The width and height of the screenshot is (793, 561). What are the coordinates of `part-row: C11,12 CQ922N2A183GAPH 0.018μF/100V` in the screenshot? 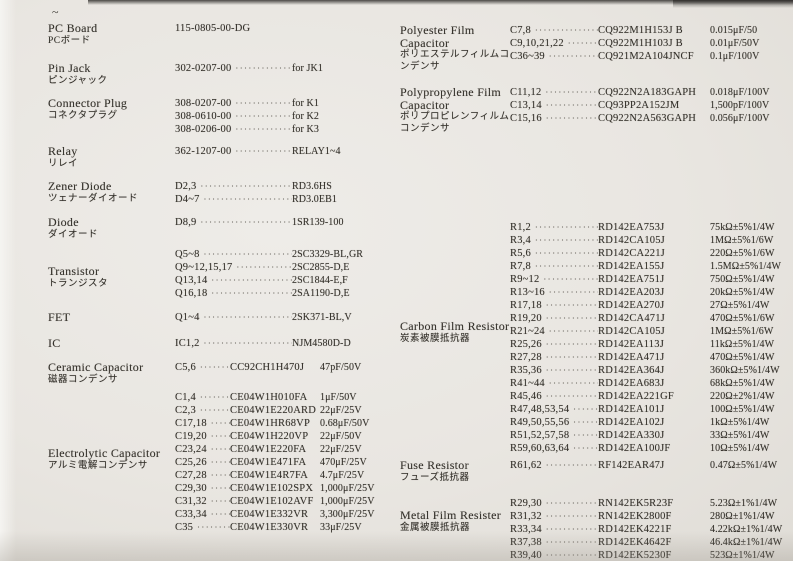 It's located at (644, 92).